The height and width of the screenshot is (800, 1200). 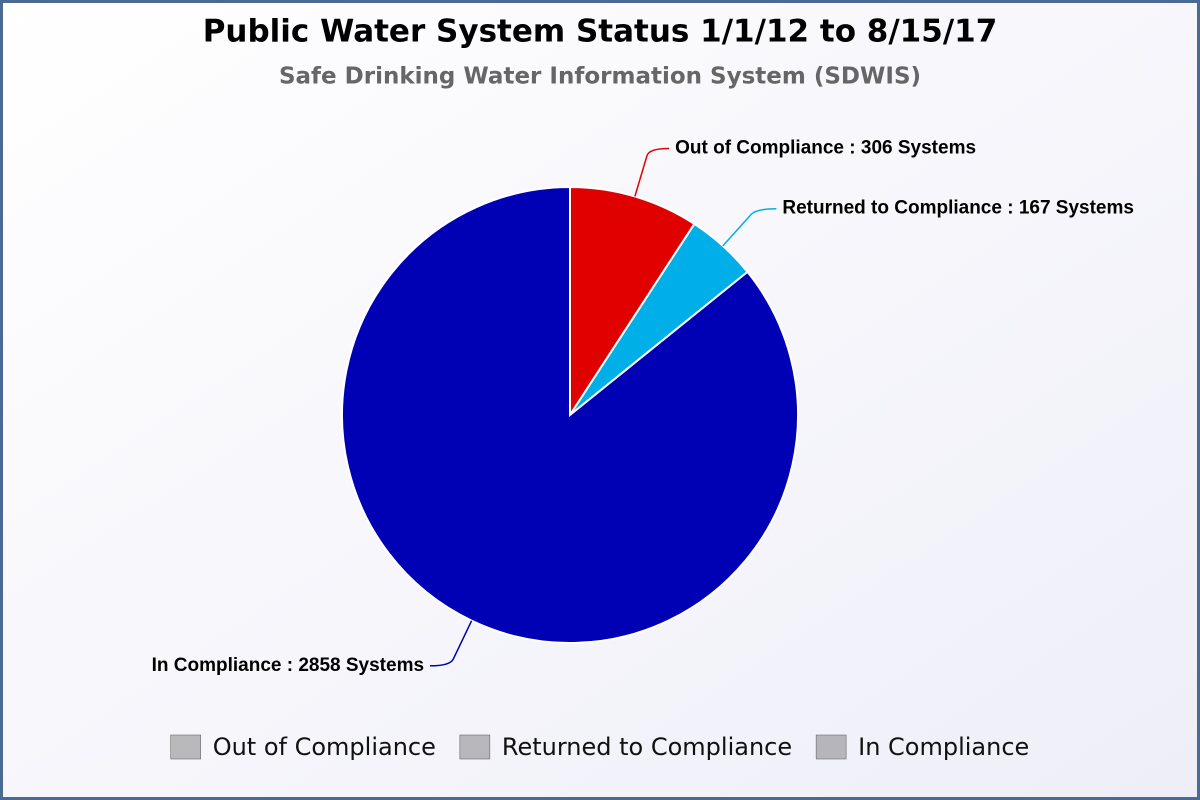 I want to click on legend-label: In Compliance, so click(x=943, y=747).